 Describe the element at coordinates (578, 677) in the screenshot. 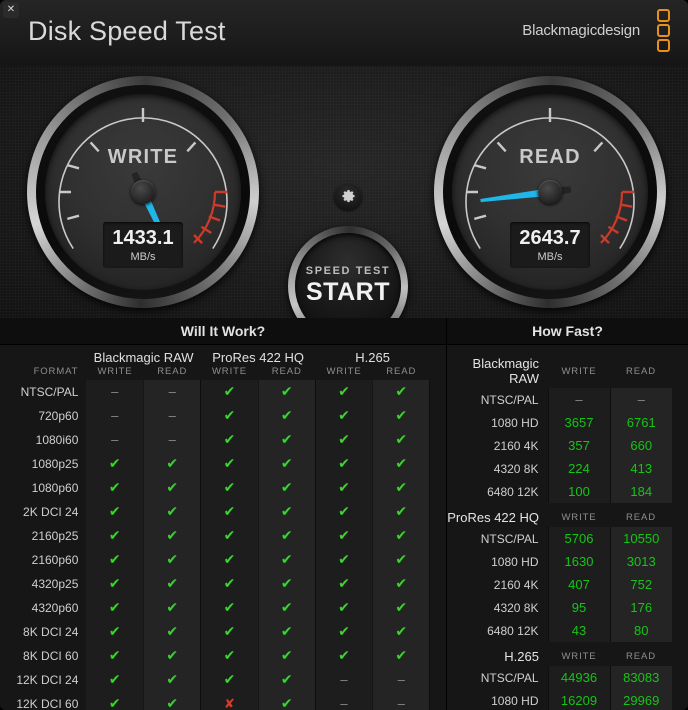

I see `speed-value-write: 44936` at that location.